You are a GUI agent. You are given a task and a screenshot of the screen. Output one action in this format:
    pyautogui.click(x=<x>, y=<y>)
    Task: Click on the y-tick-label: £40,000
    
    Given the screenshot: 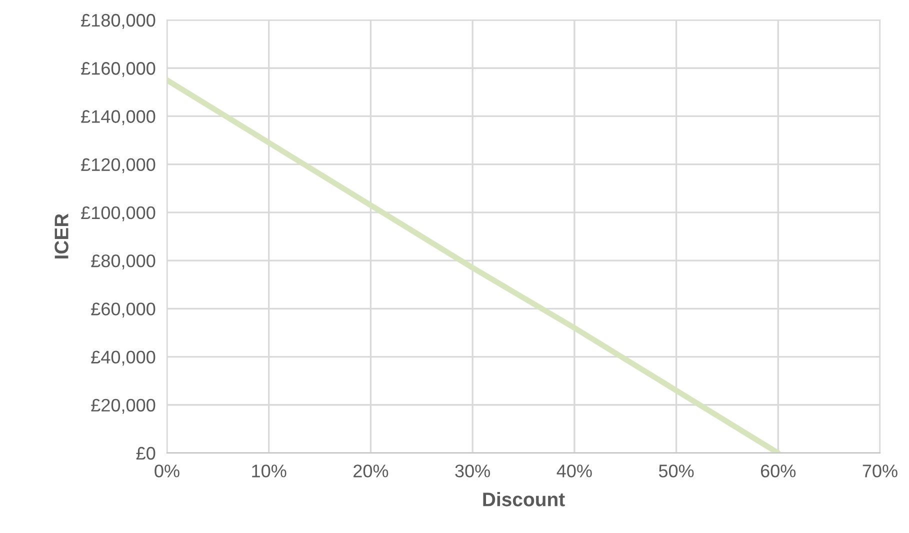 What is the action you would take?
    pyautogui.click(x=123, y=358)
    